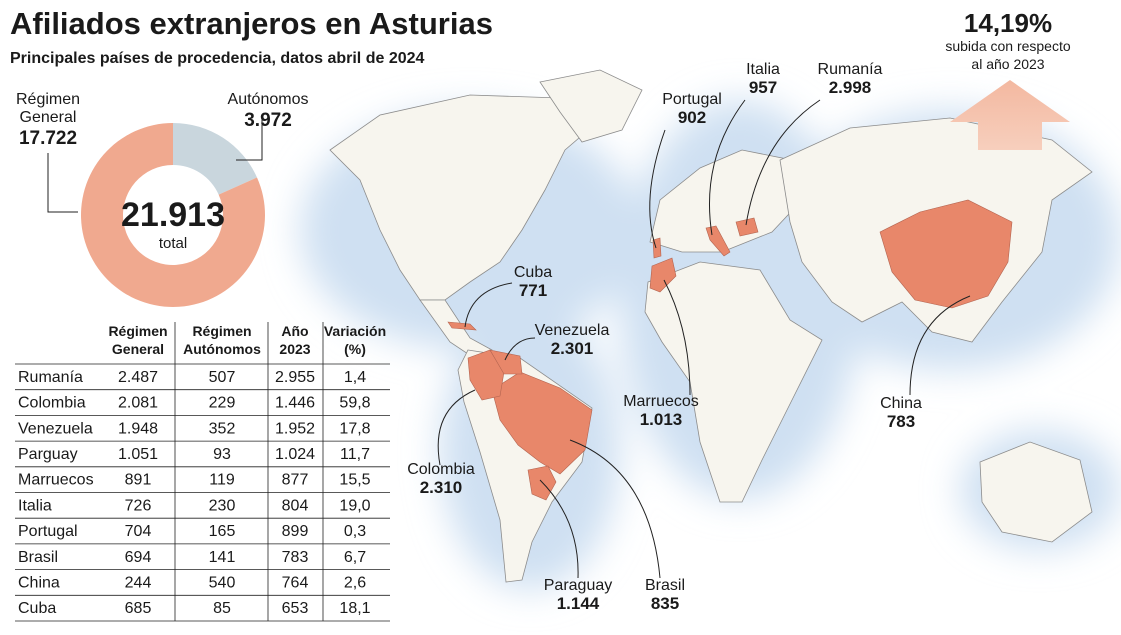  Describe the element at coordinates (692, 99) in the screenshot. I see `map-label-name: Portugal` at that location.